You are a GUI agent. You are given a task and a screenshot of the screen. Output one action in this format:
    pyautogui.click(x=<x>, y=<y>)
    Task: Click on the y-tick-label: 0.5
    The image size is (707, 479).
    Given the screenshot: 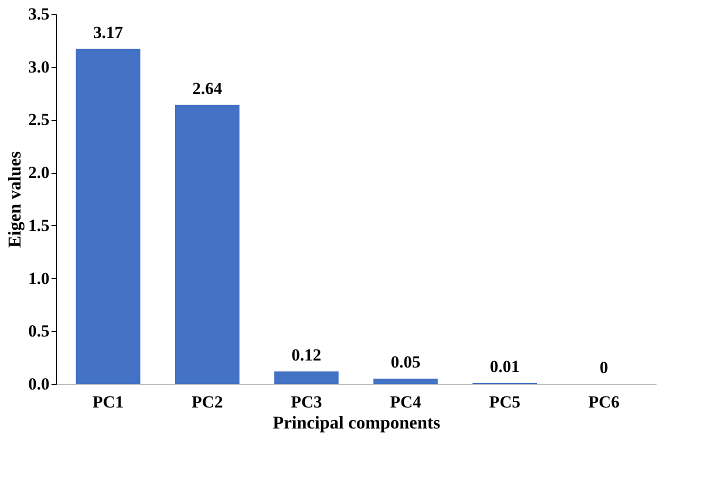 What is the action you would take?
    pyautogui.click(x=39, y=331)
    